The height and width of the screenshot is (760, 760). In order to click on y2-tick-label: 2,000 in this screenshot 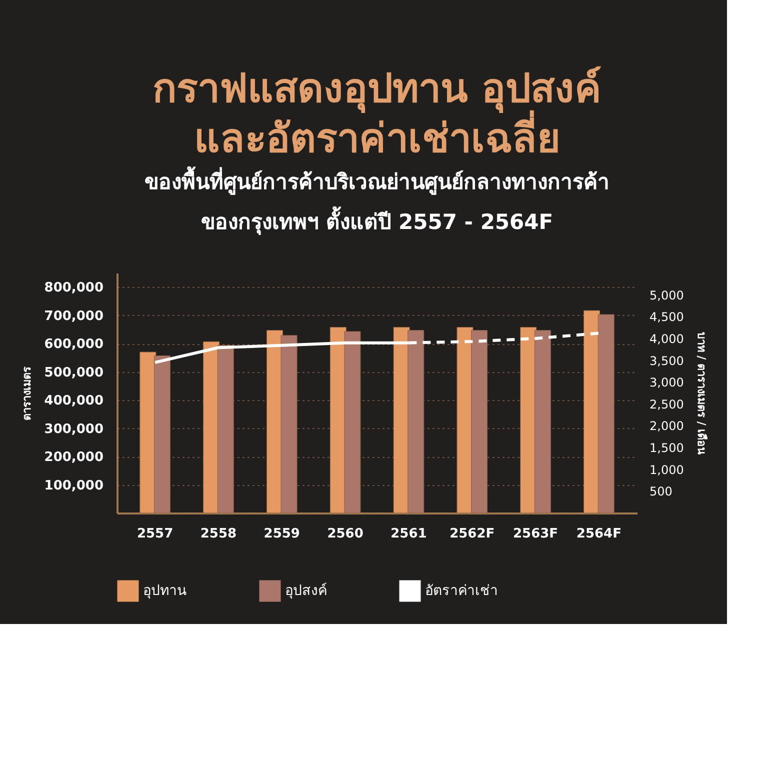, I will do `click(667, 426)`.